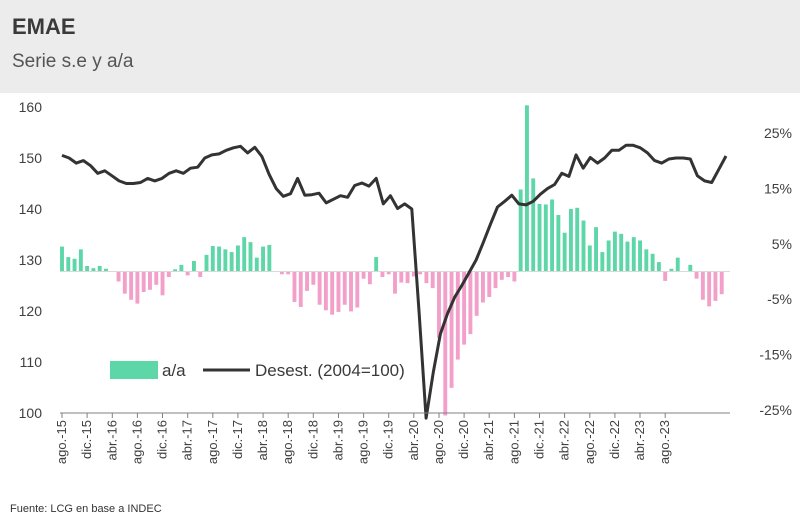 The width and height of the screenshot is (800, 525). What do you see at coordinates (639, 440) in the screenshot?
I see `x-tick-label: abr.-23` at bounding box center [639, 440].